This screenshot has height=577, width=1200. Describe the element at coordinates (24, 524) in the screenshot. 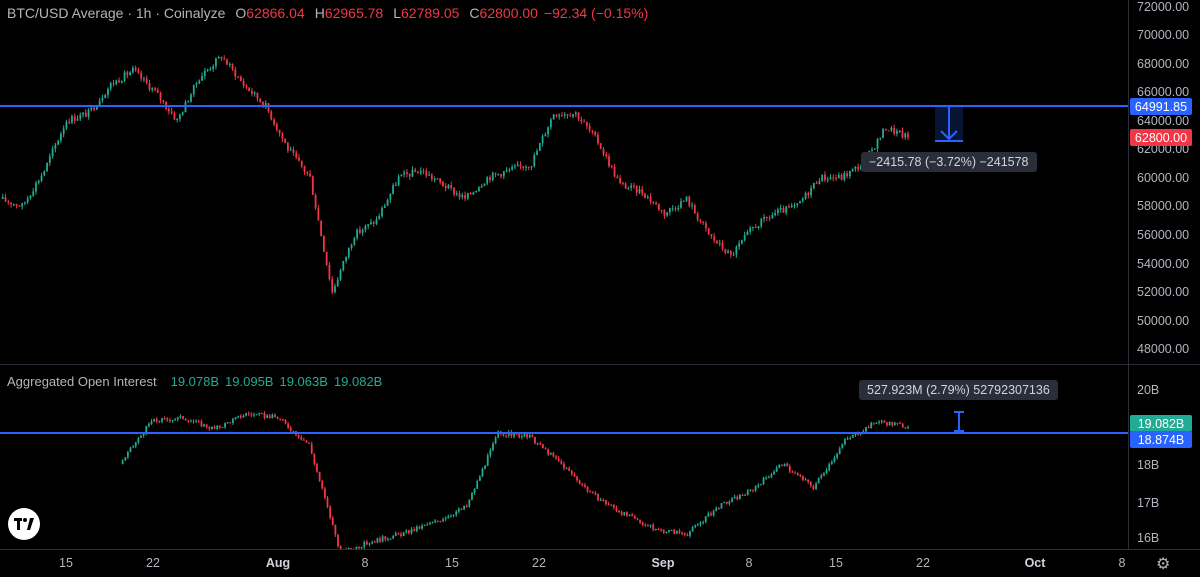

I see `tradingview-logo-icon` at that location.